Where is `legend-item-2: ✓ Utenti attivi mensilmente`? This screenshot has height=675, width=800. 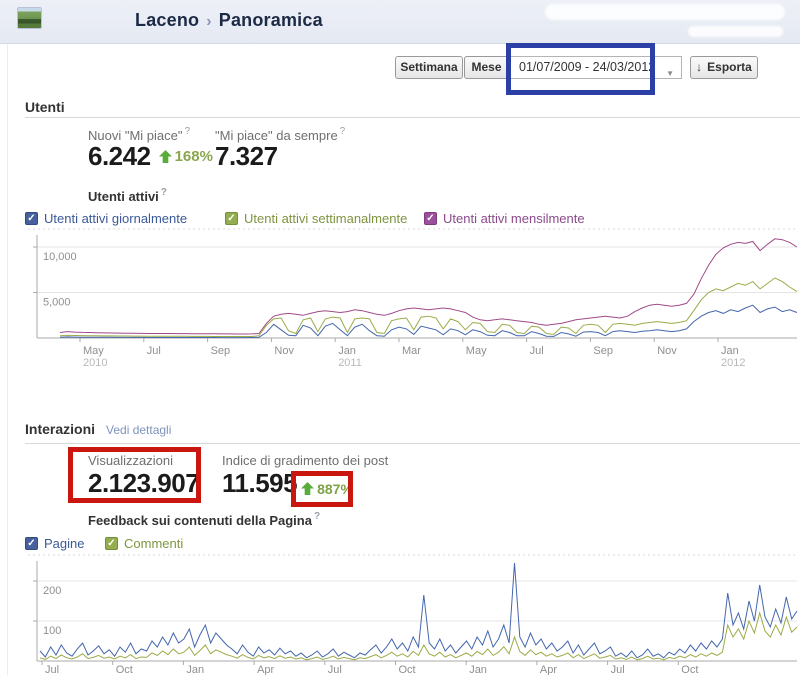
legend-item-2: ✓ Utenti attivi mensilmente is located at coordinates (504, 218).